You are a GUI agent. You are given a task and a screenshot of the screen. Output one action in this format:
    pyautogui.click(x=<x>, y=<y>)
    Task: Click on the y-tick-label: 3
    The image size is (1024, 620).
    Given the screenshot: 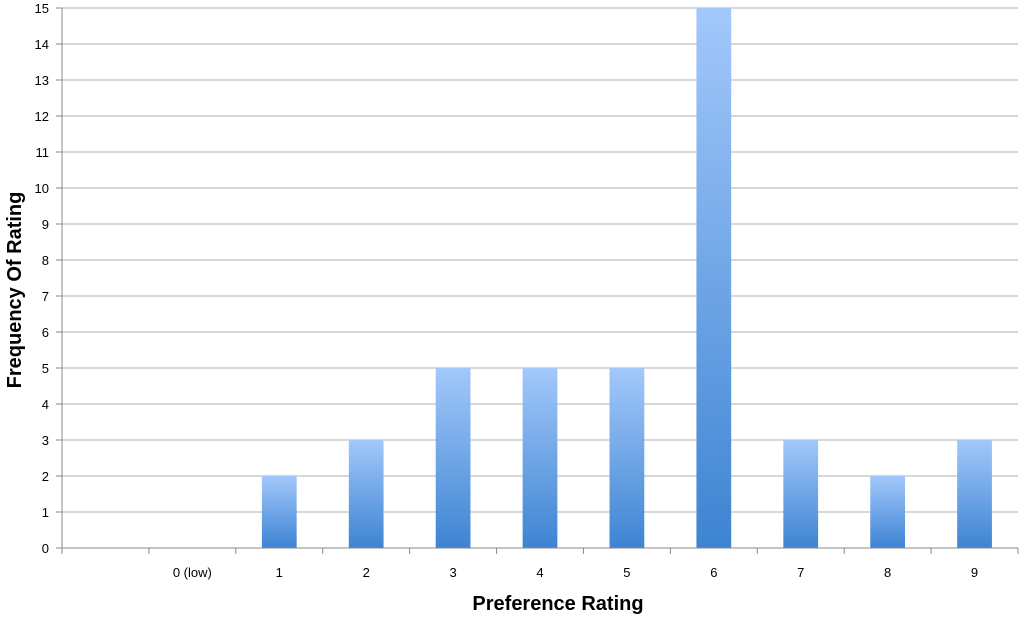 What is the action you would take?
    pyautogui.click(x=45, y=440)
    